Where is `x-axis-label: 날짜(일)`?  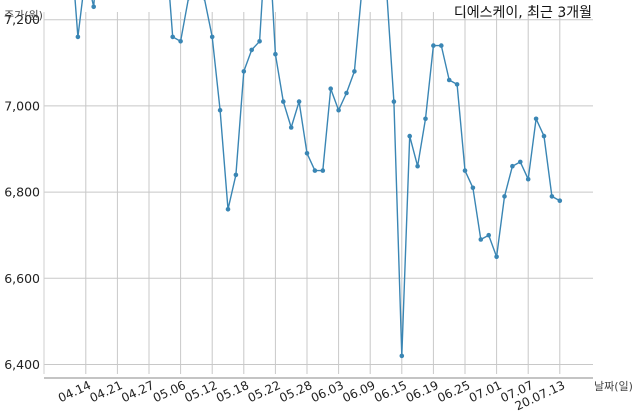
x-axis-label: 날짜(일) is located at coordinates (613, 386).